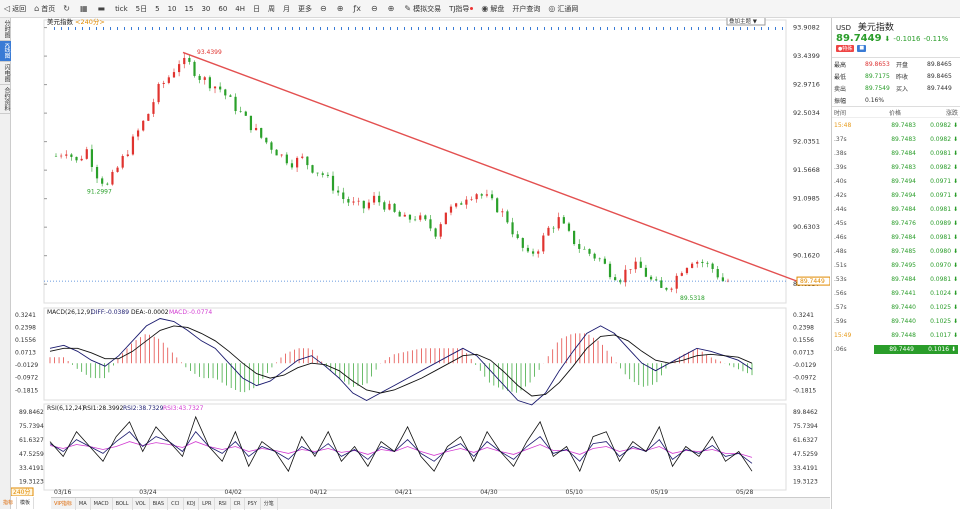  Describe the element at coordinates (26, 503) in the screenshot. I see `bottom-tab-1: 模板` at that location.